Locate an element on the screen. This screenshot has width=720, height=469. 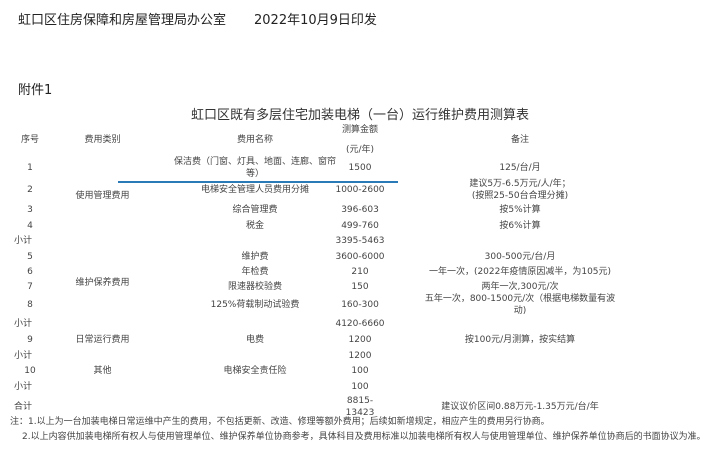
table-cell: 保洁费（门窗、灯具、地面、连廊、窗帘 等） is located at coordinates (254, 168).